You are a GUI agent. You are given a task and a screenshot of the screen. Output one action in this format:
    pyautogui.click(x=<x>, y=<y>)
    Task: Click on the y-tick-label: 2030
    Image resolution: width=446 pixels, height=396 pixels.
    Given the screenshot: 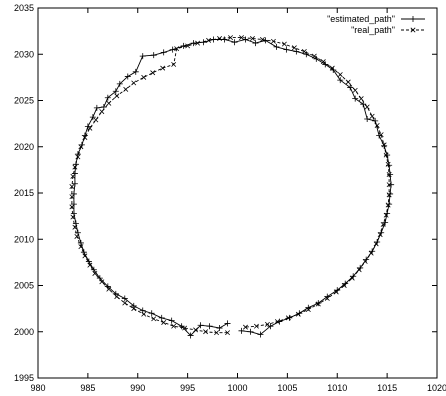 What is the action you would take?
    pyautogui.click(x=24, y=54)
    